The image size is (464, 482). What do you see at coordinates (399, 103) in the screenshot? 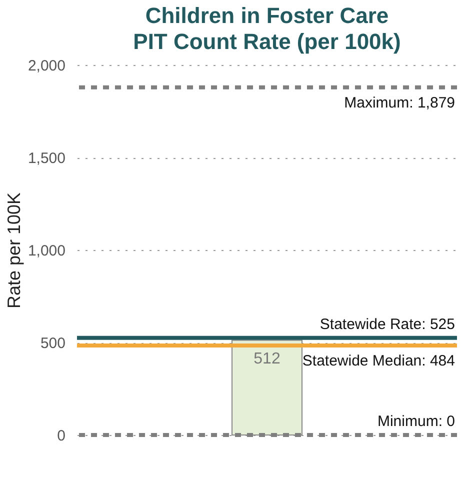
I see `ref-line-label: Maximum: 1,879` at bounding box center [399, 103].